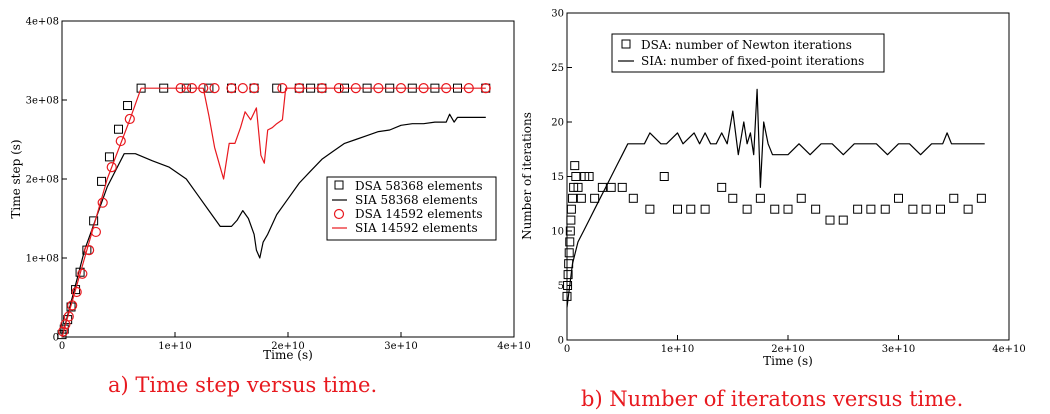  What do you see at coordinates (288, 355) in the screenshot?
I see `panel-a-xlabel: Time (s)` at bounding box center [288, 355].